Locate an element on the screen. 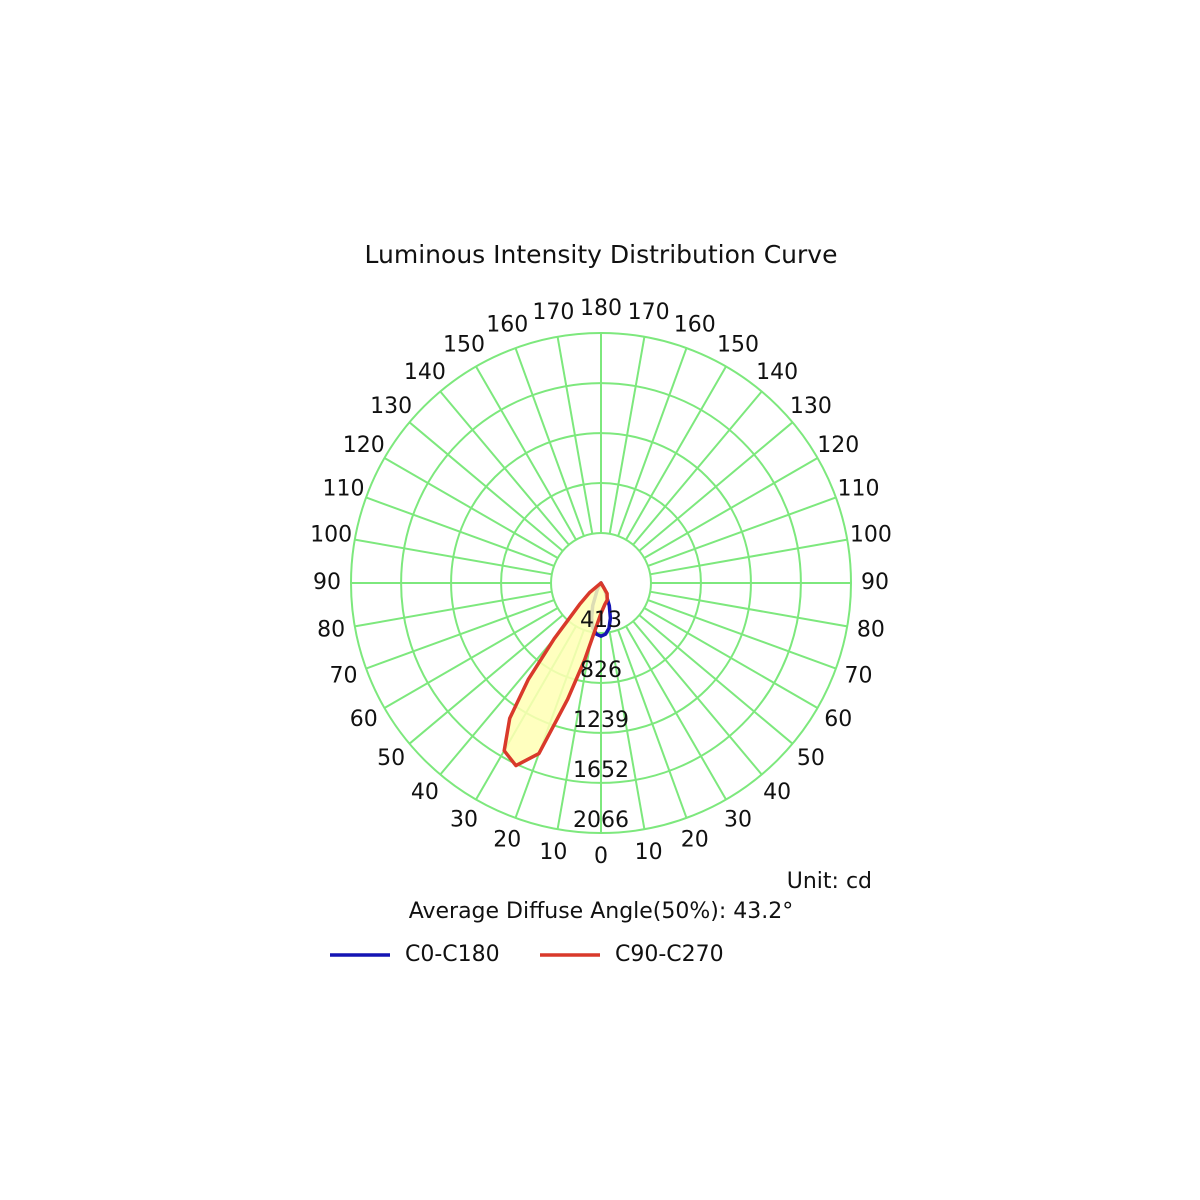  angle-tick-label: 0 is located at coordinates (601, 856).